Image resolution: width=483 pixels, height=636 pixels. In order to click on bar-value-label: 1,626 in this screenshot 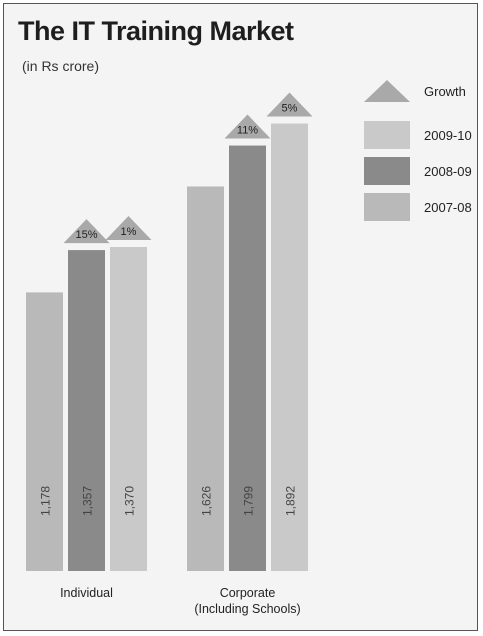, I will do `click(207, 501)`.